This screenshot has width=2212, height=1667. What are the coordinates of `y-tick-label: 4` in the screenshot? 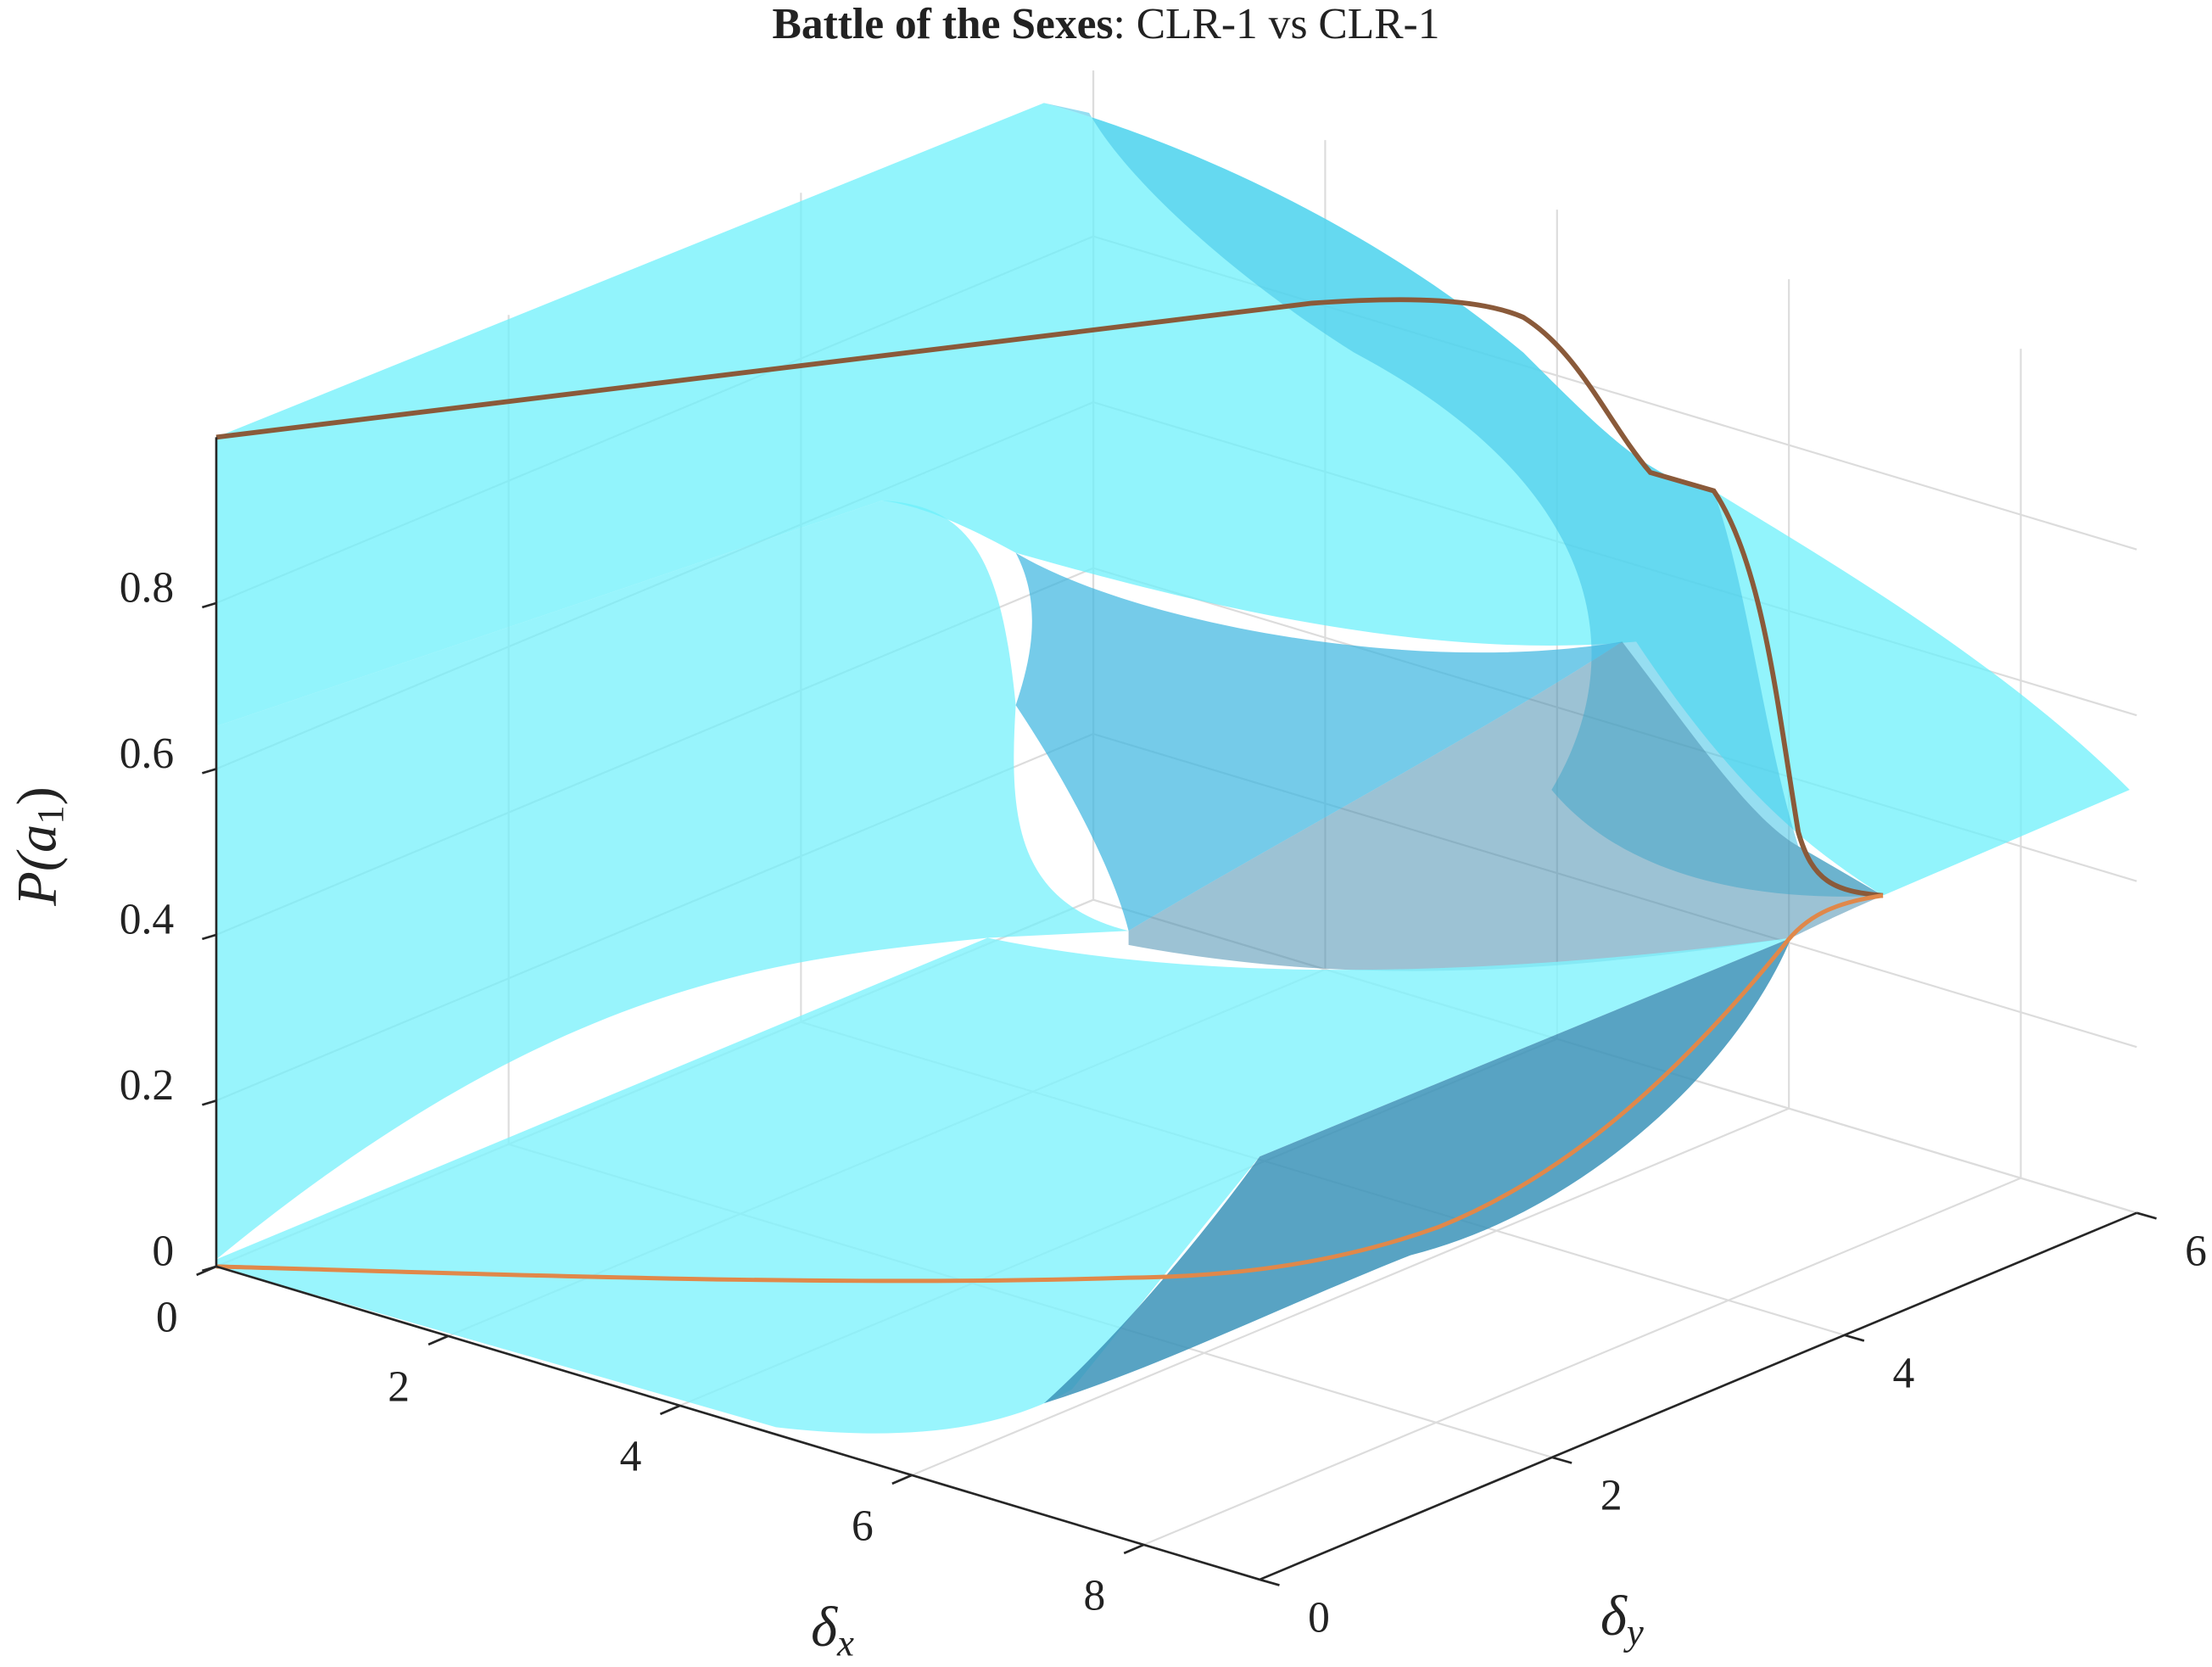 It's located at (1904, 1373).